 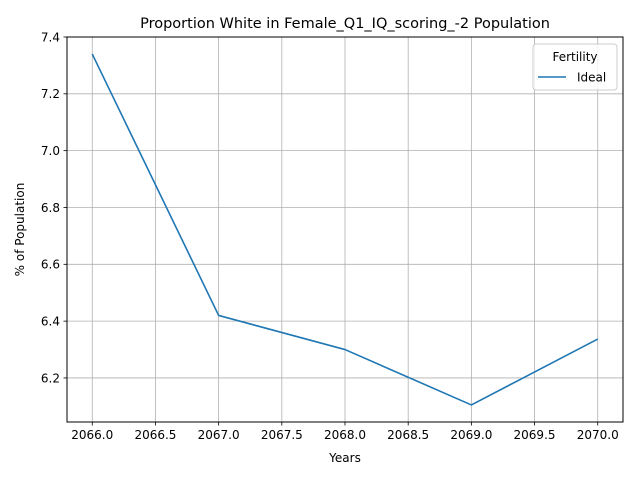 What do you see at coordinates (408, 435) in the screenshot?
I see `x-tick-label: 2068.5` at bounding box center [408, 435].